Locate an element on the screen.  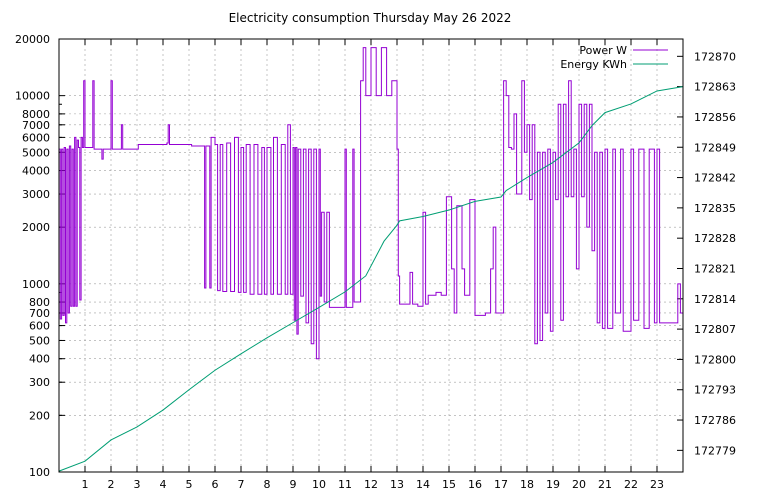
y-right-tick-label: 172800 is located at coordinates (715, 359).